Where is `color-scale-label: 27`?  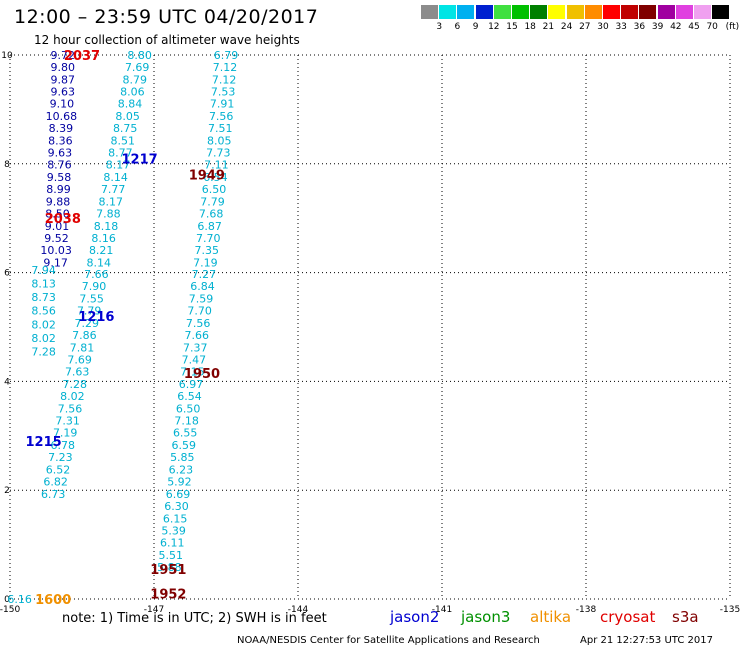 color-scale-label: 27 is located at coordinates (585, 27).